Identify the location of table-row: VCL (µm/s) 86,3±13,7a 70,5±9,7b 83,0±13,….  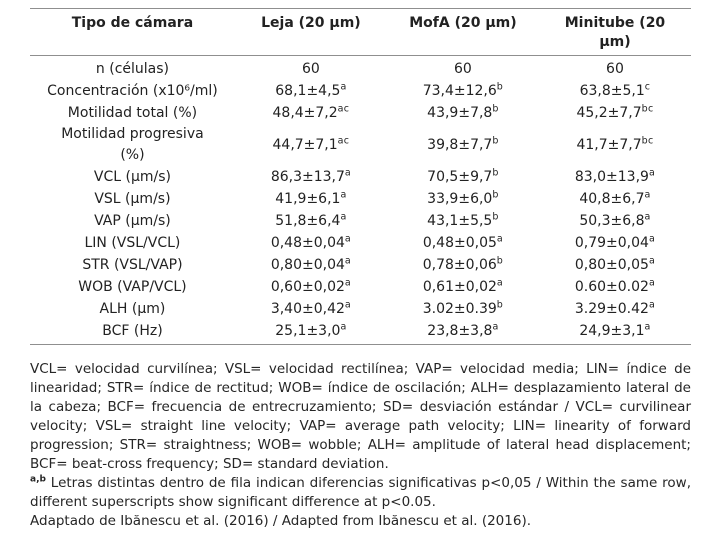
(360, 177).